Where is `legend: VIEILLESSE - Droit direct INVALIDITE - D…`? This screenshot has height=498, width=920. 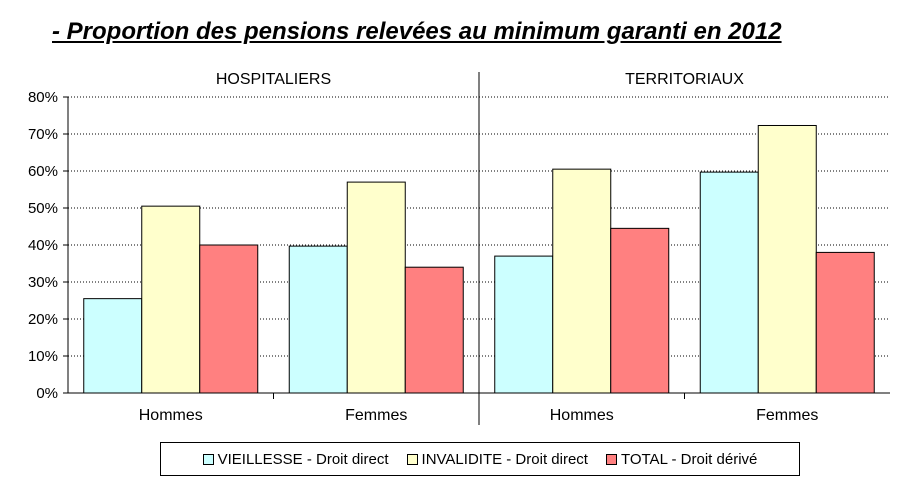
legend: VIEILLESSE - Droit direct INVALIDITE - D… is located at coordinates (480, 459).